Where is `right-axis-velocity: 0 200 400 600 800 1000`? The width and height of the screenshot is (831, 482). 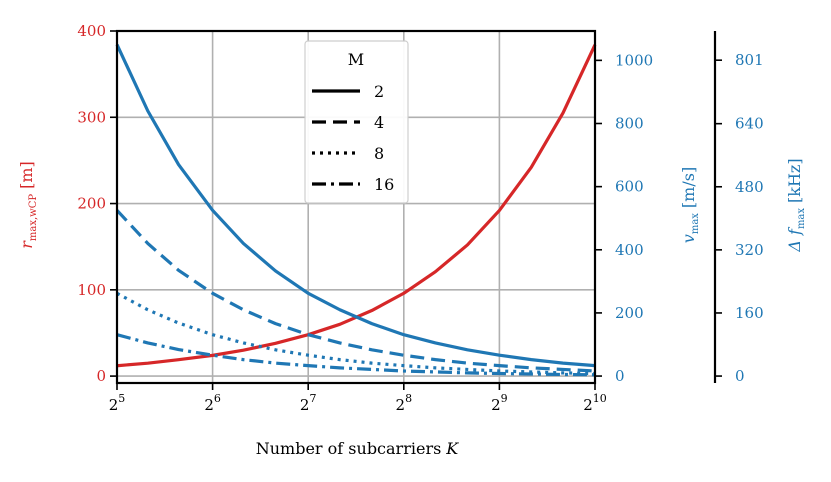
right-axis-velocity: 0 200 400 600 800 1000 is located at coordinates (624, 218).